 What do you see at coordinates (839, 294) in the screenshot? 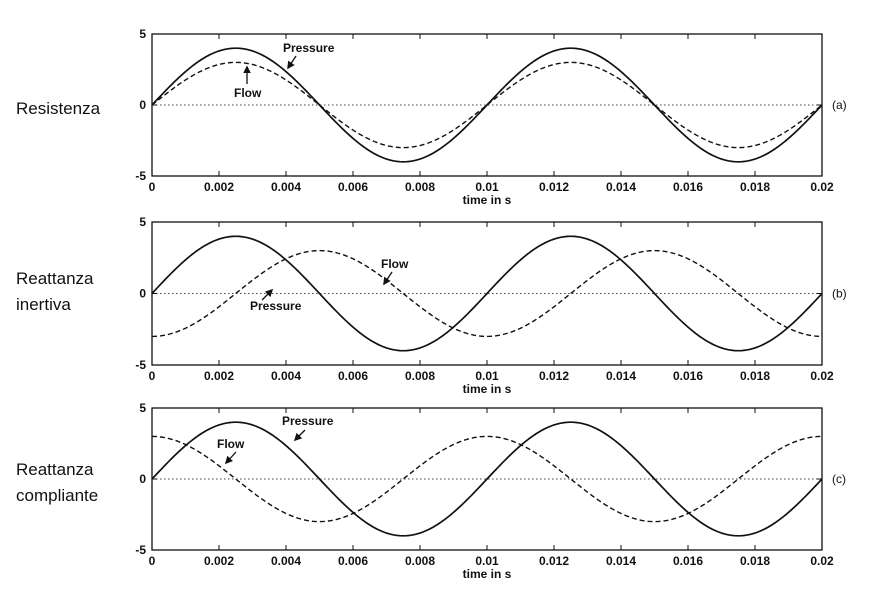
I see `panel-label: (b)` at bounding box center [839, 294].